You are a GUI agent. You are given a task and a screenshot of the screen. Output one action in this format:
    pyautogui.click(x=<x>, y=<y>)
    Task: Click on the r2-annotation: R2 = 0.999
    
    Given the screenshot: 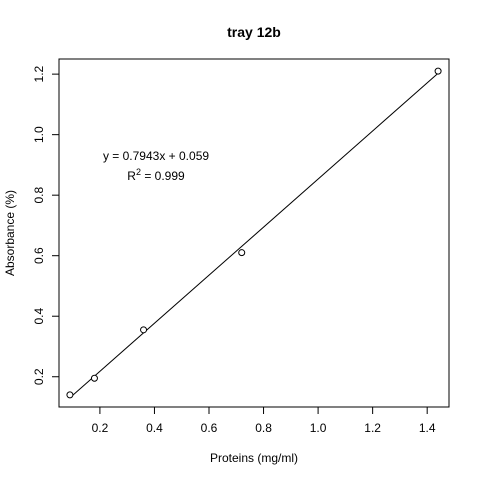 What is the action you would take?
    pyautogui.click(x=156, y=175)
    